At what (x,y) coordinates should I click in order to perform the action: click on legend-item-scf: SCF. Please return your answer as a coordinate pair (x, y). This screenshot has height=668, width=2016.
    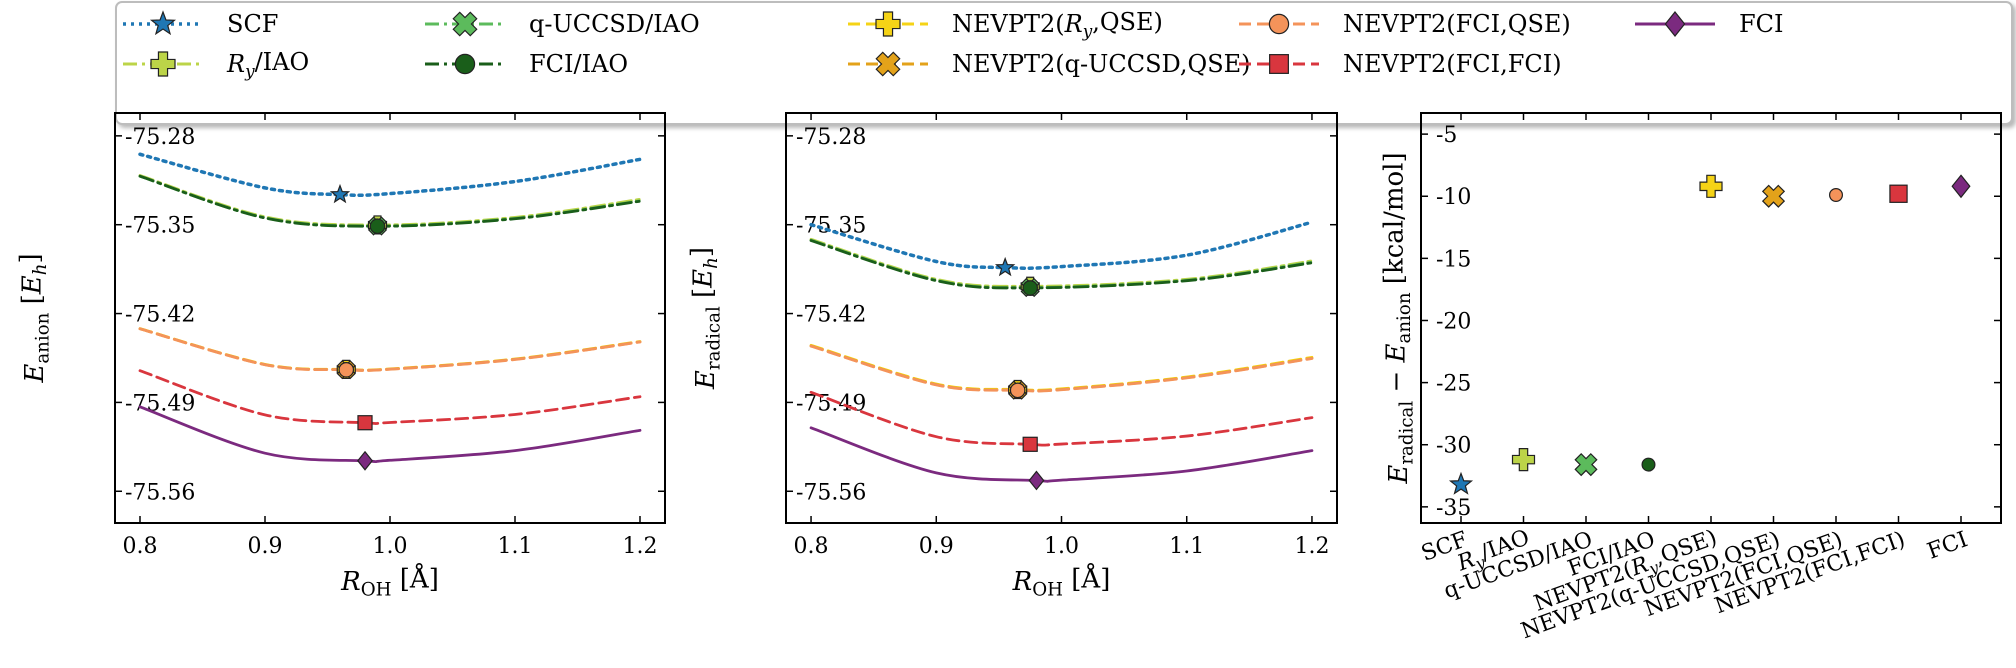
    Looking at the image, I should click on (200, 24).